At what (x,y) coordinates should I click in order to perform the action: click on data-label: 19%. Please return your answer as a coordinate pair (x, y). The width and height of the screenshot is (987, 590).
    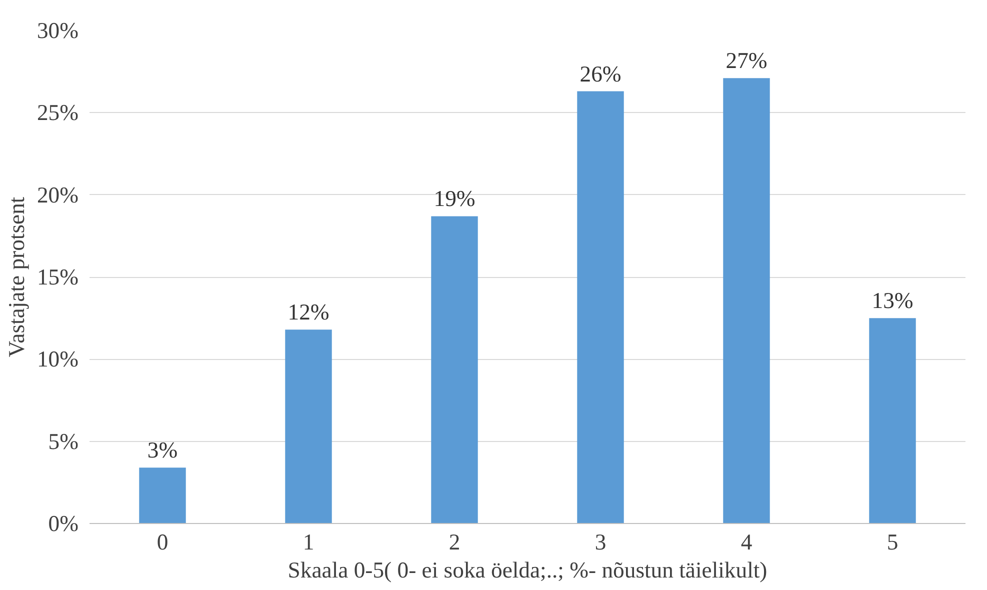
    Looking at the image, I should click on (455, 199).